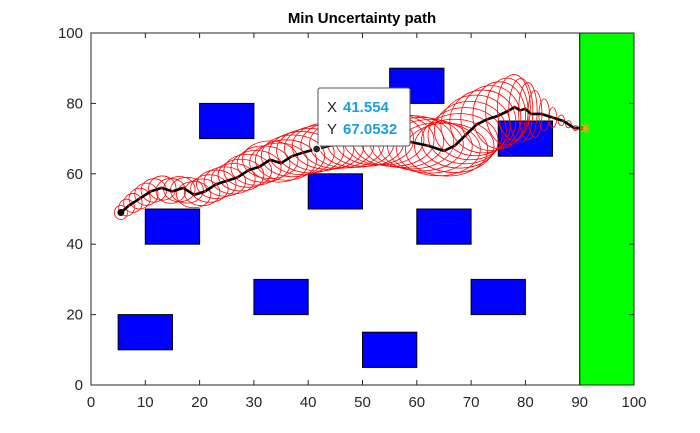 The image size is (700, 433). What do you see at coordinates (416, 402) in the screenshot?
I see `x-tick-label: 60` at bounding box center [416, 402].